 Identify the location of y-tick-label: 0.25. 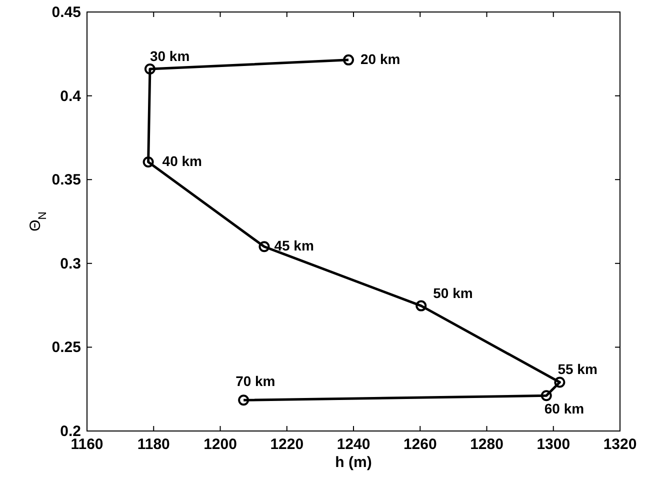
(66, 347).